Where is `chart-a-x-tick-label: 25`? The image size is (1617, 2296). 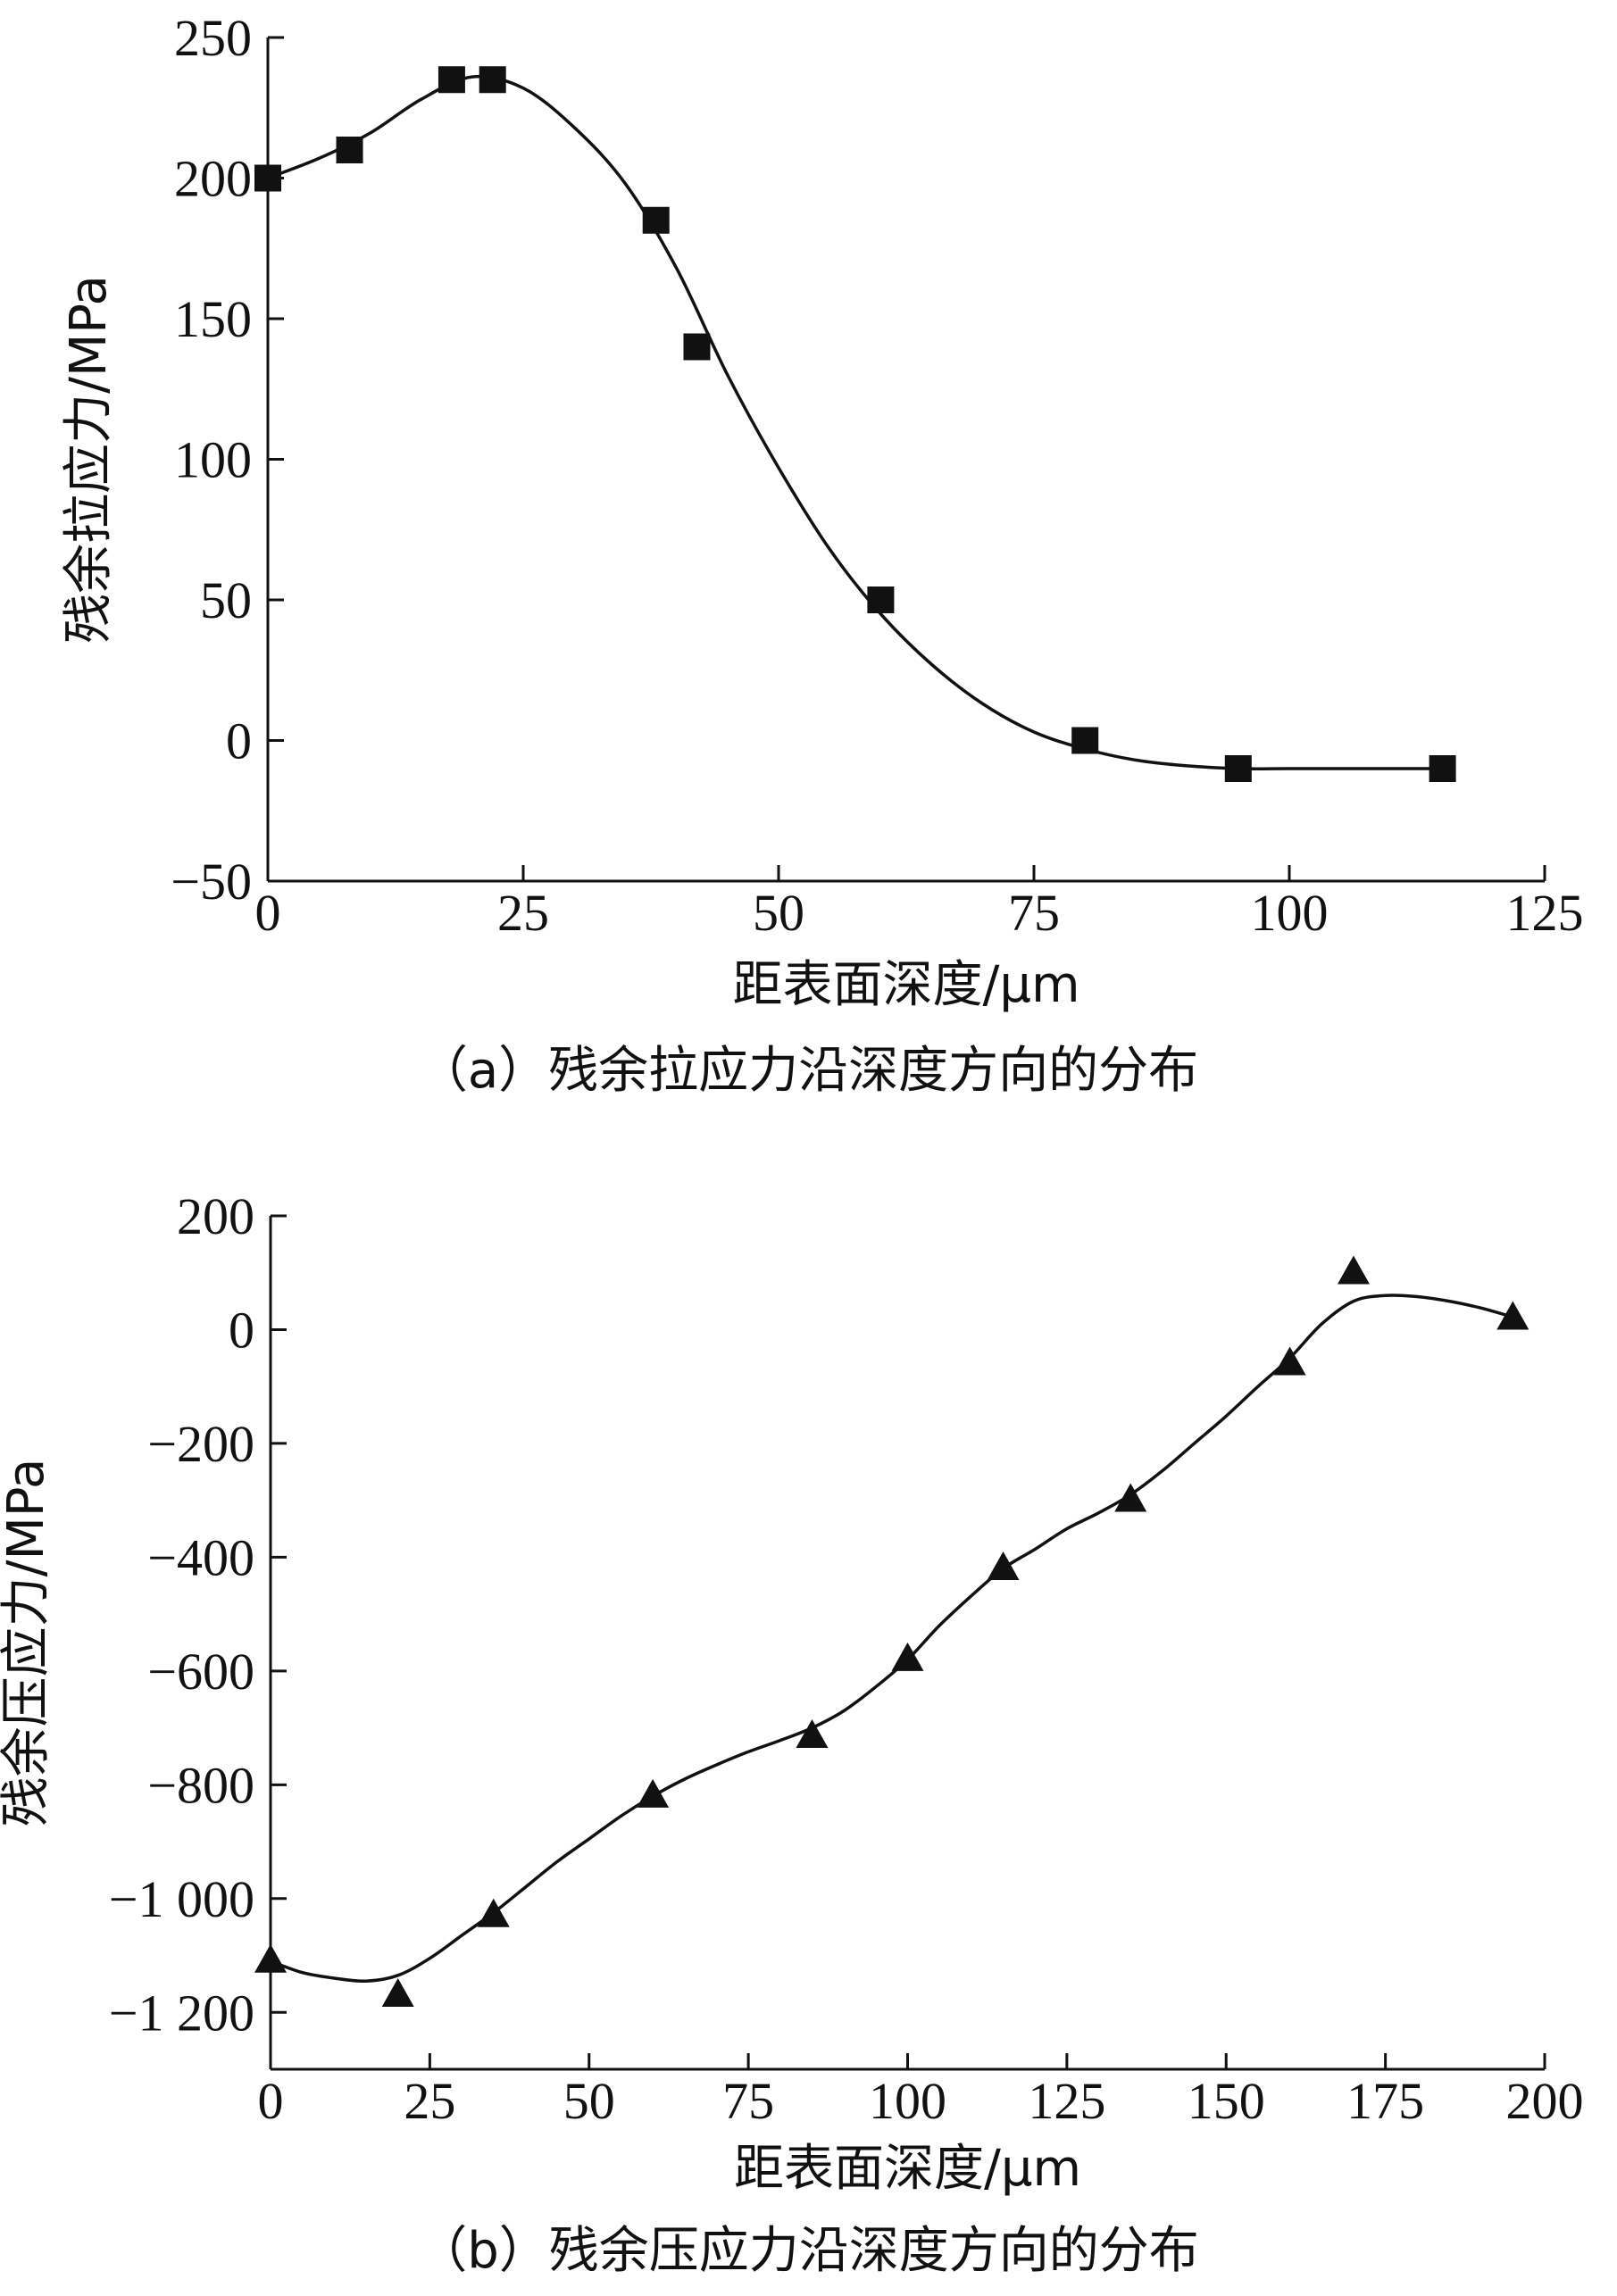 chart-a-x-tick-label: 25 is located at coordinates (523, 913).